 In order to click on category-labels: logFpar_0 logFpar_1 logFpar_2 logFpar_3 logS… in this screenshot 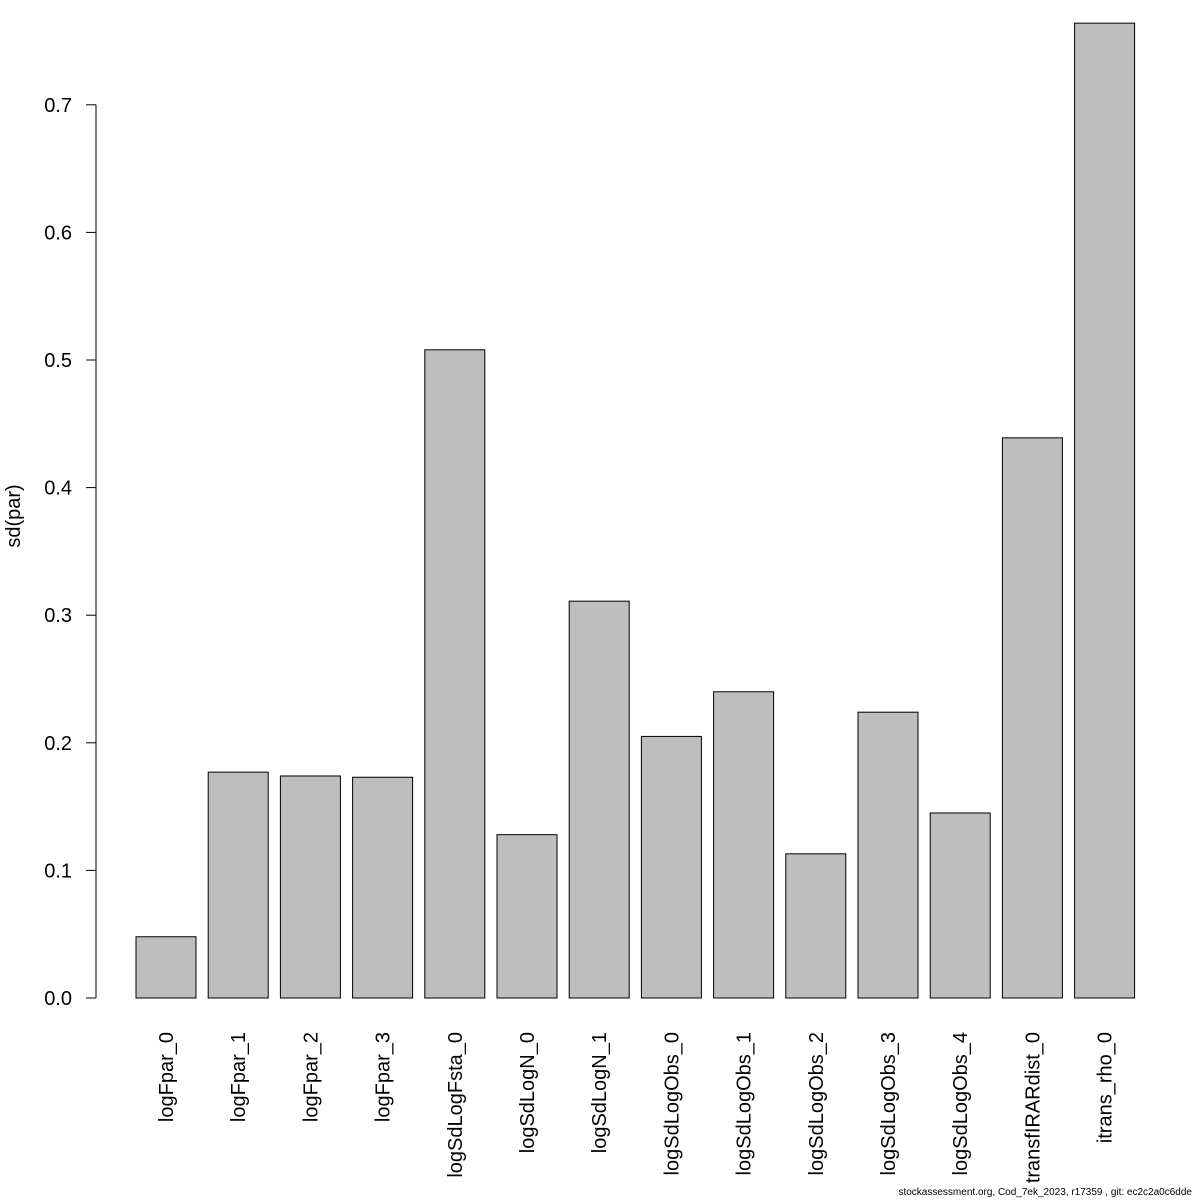, I will do `click(636, 1107)`.